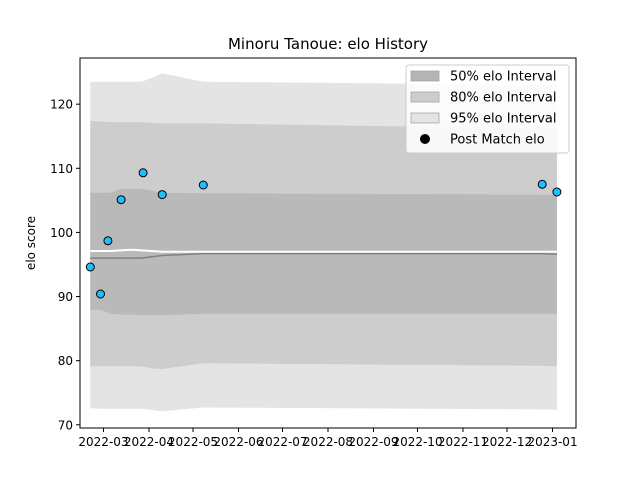 The image size is (640, 480). Describe the element at coordinates (65, 425) in the screenshot. I see `y-tick-label: 70` at that location.